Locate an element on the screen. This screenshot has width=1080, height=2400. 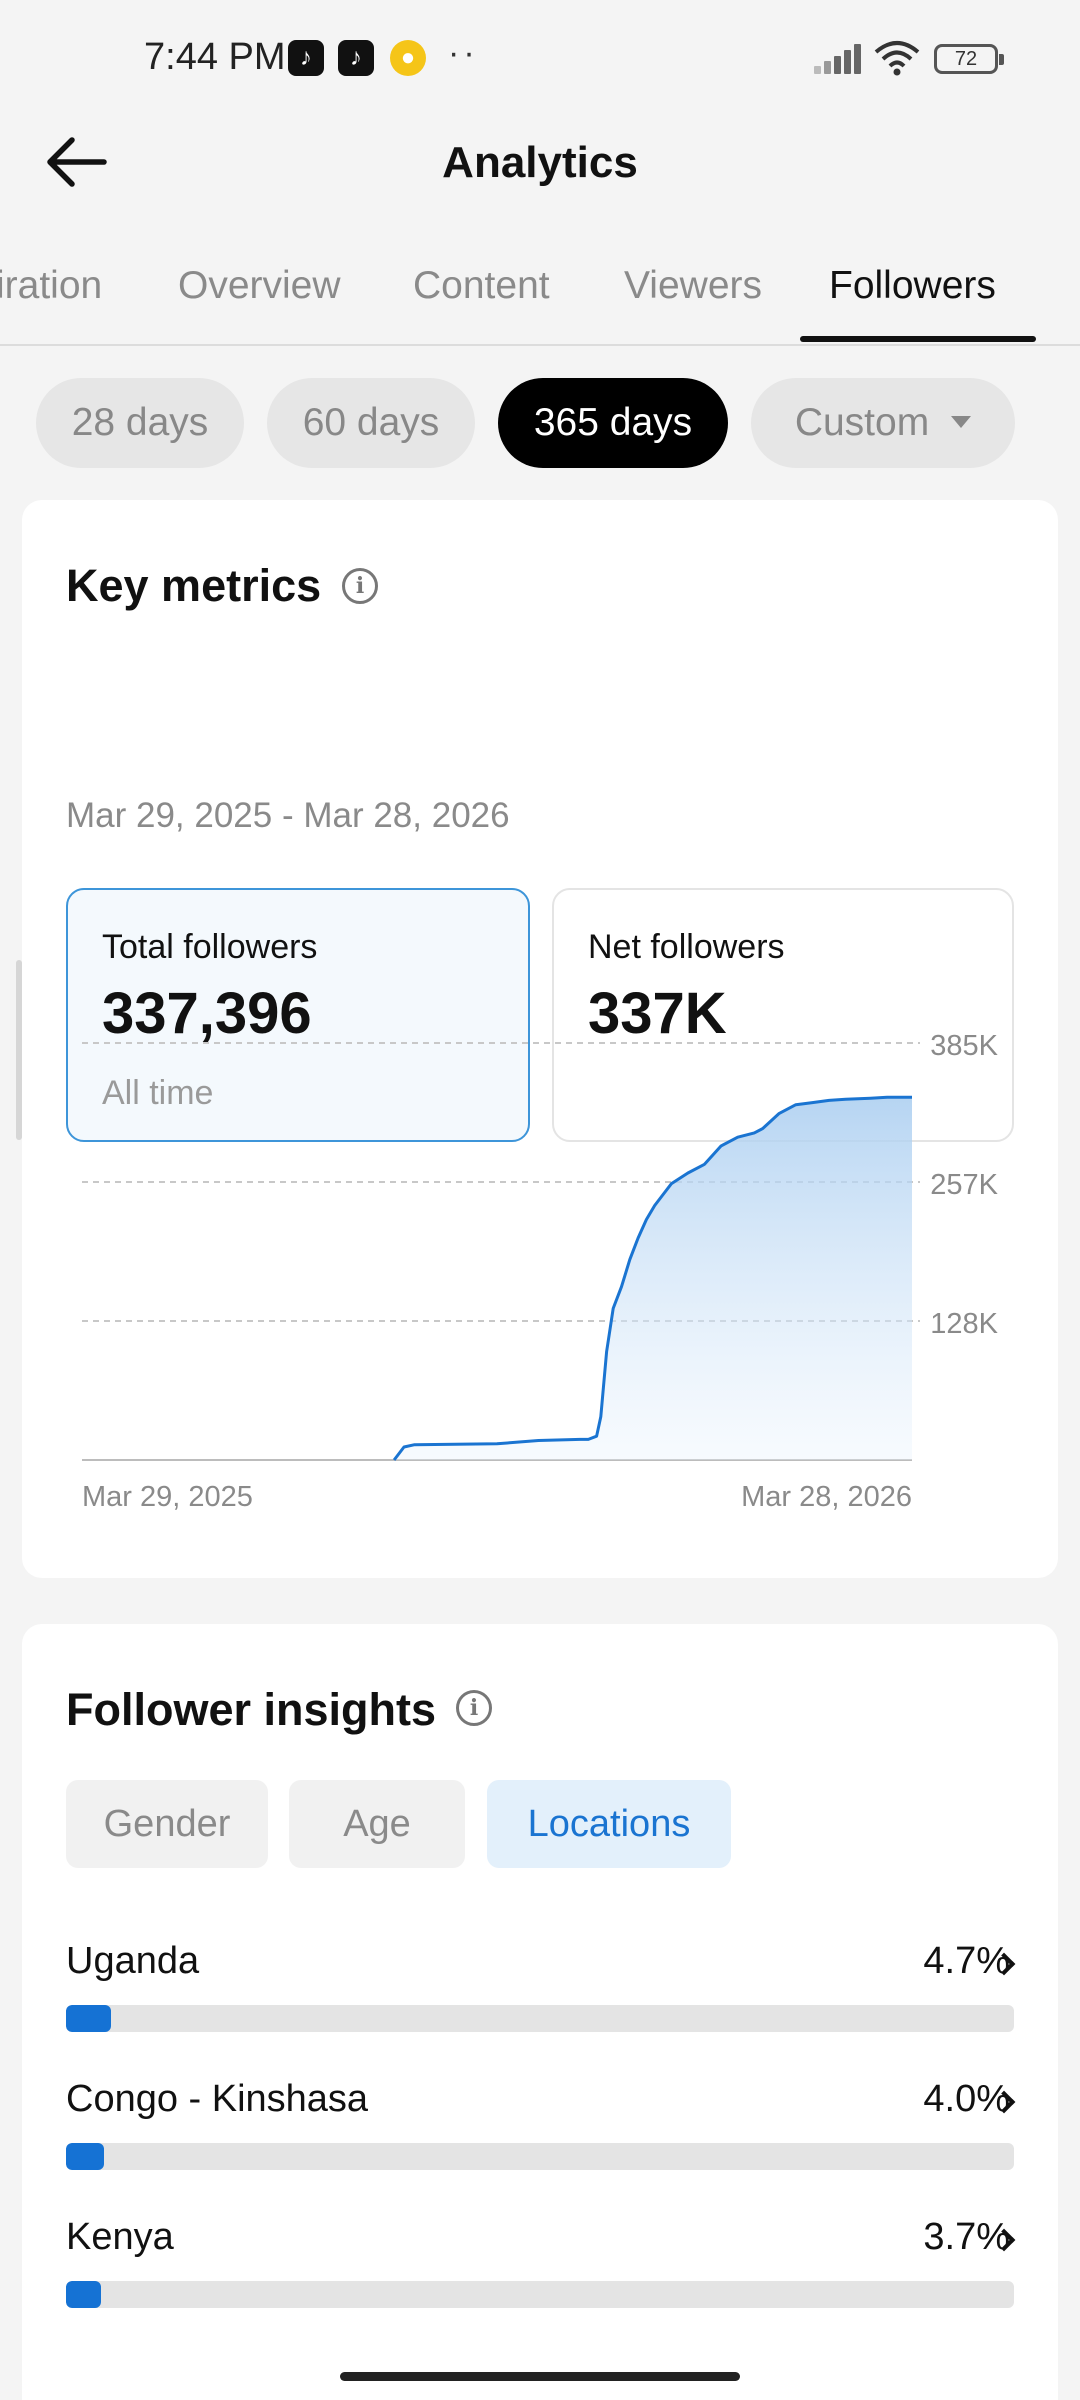
location-name: Congo - Kinshasa is located at coordinates (217, 2099).